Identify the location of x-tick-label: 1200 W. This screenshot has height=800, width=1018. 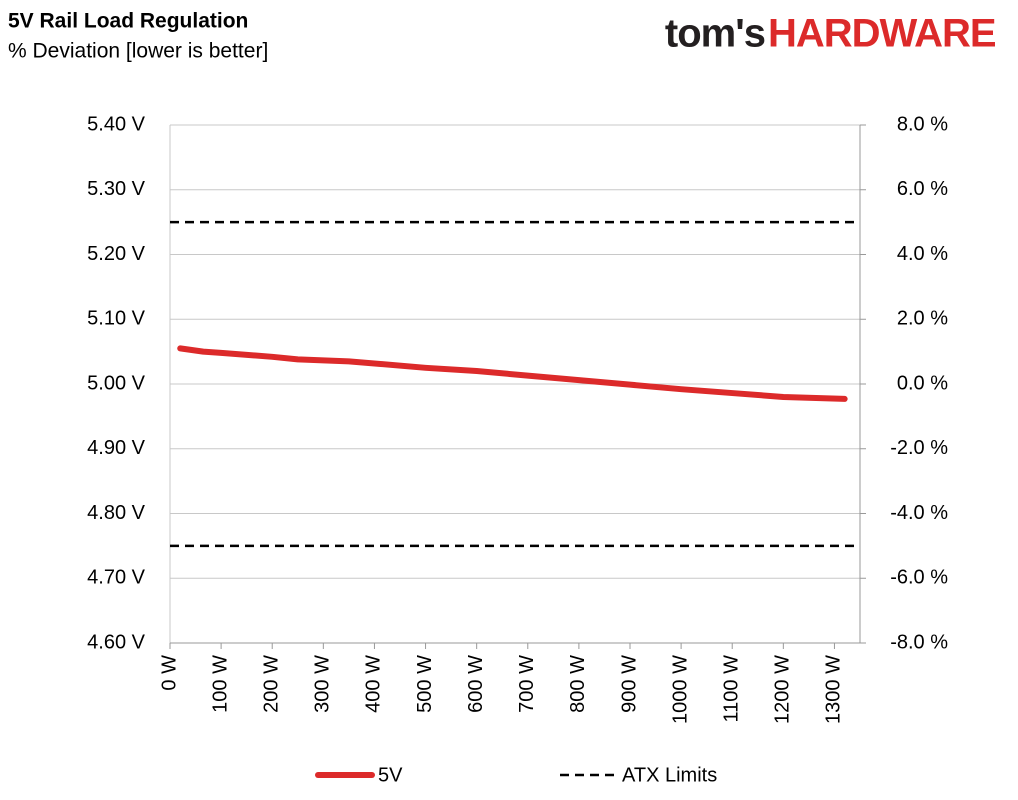
(783, 689).